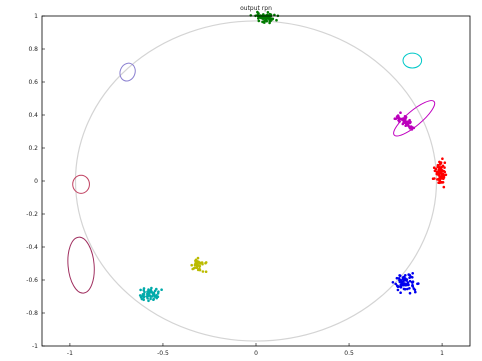 Image resolution: width=482 pixels, height=361 pixels. Describe the element at coordinates (256, 353) in the screenshot. I see `x-tick-label: 0` at that location.